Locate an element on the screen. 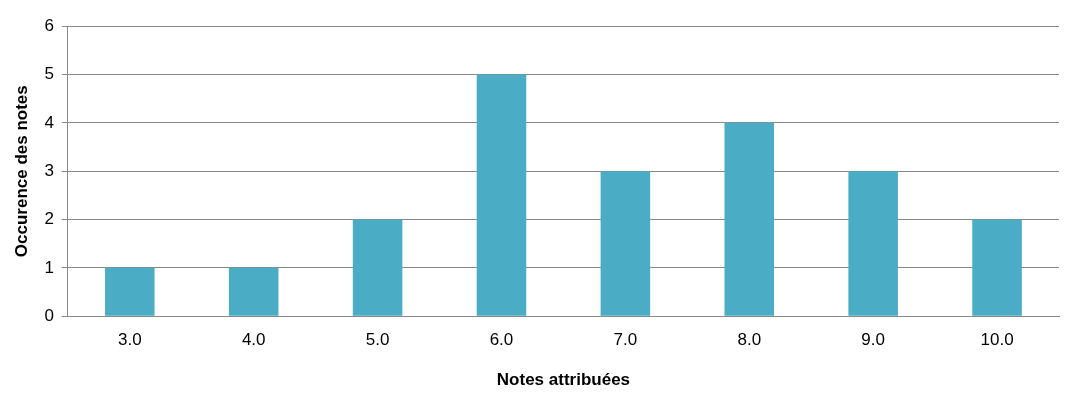 The image size is (1073, 403). y-tick-label: 1 is located at coordinates (49, 267).